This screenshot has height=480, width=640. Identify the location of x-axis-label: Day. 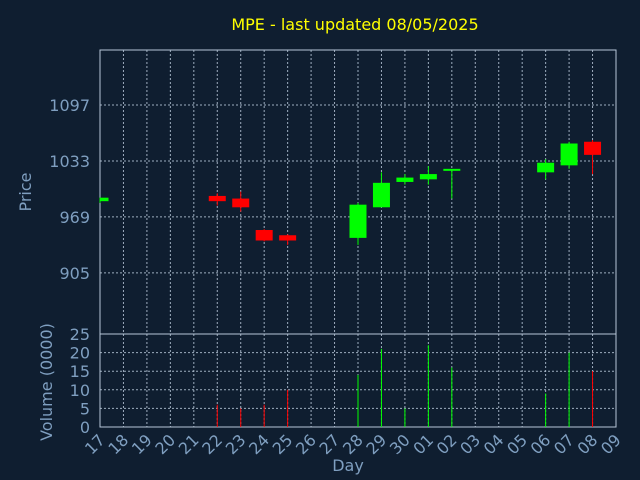
(348, 465).